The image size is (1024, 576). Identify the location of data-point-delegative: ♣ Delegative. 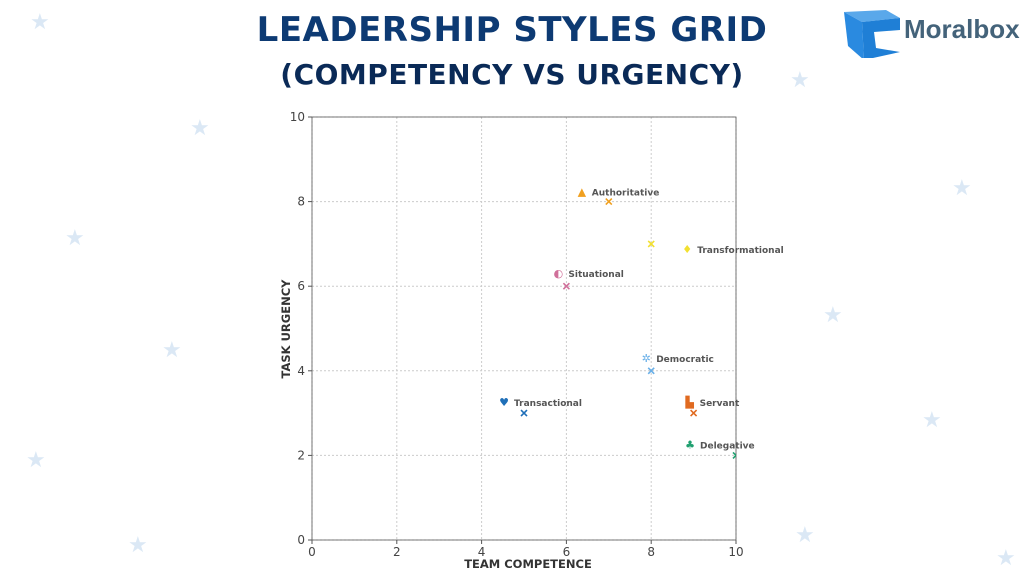
(720, 448).